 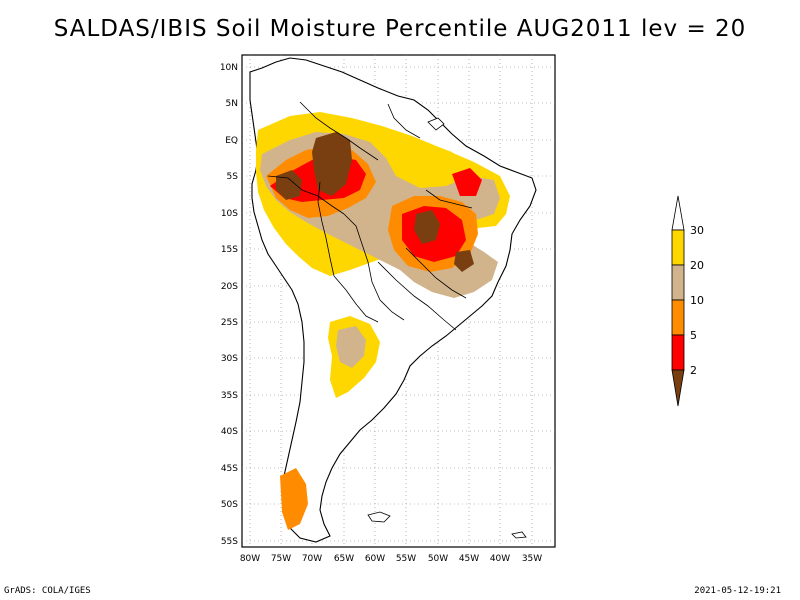 What do you see at coordinates (229, 287) in the screenshot?
I see `lat-label: 20S` at bounding box center [229, 287].